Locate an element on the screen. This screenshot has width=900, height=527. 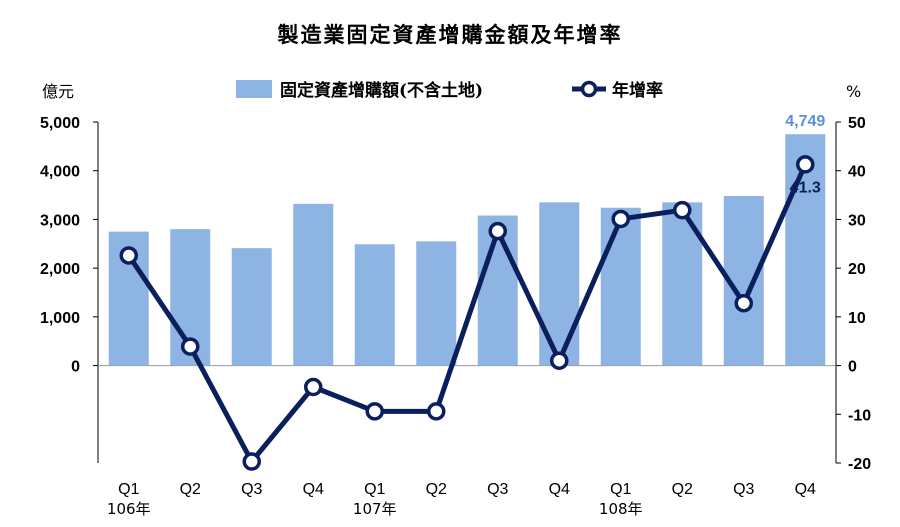
chart-title: 製造業固定資產增購金額及年增率 is located at coordinates (450, 34).